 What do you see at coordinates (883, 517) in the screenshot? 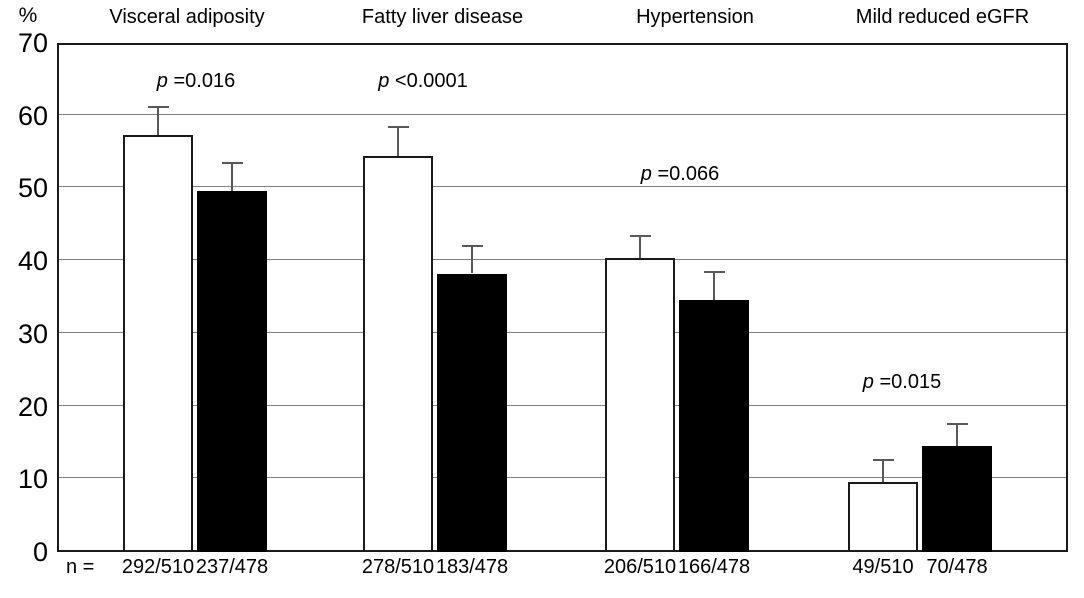
I see `bar-open-bars-mild-reduced-egfr` at bounding box center [883, 517].